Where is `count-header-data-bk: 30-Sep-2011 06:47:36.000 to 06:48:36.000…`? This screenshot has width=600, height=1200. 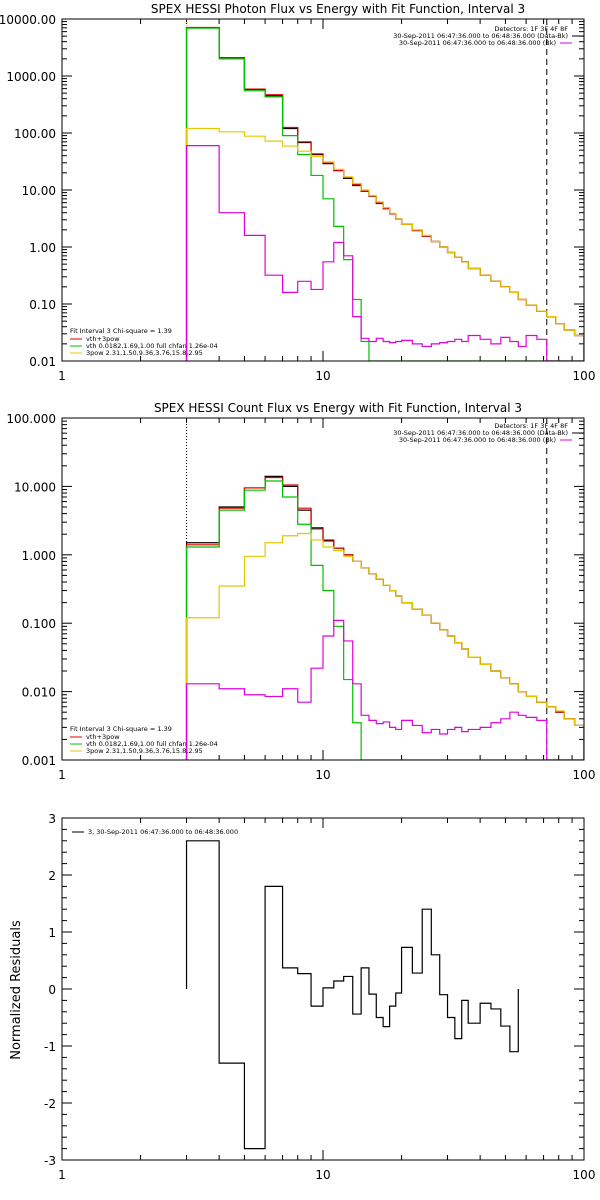 count-header-data-bk: 30-Sep-2011 06:47:36.000 to 06:48:36.000… is located at coordinates (480, 433).